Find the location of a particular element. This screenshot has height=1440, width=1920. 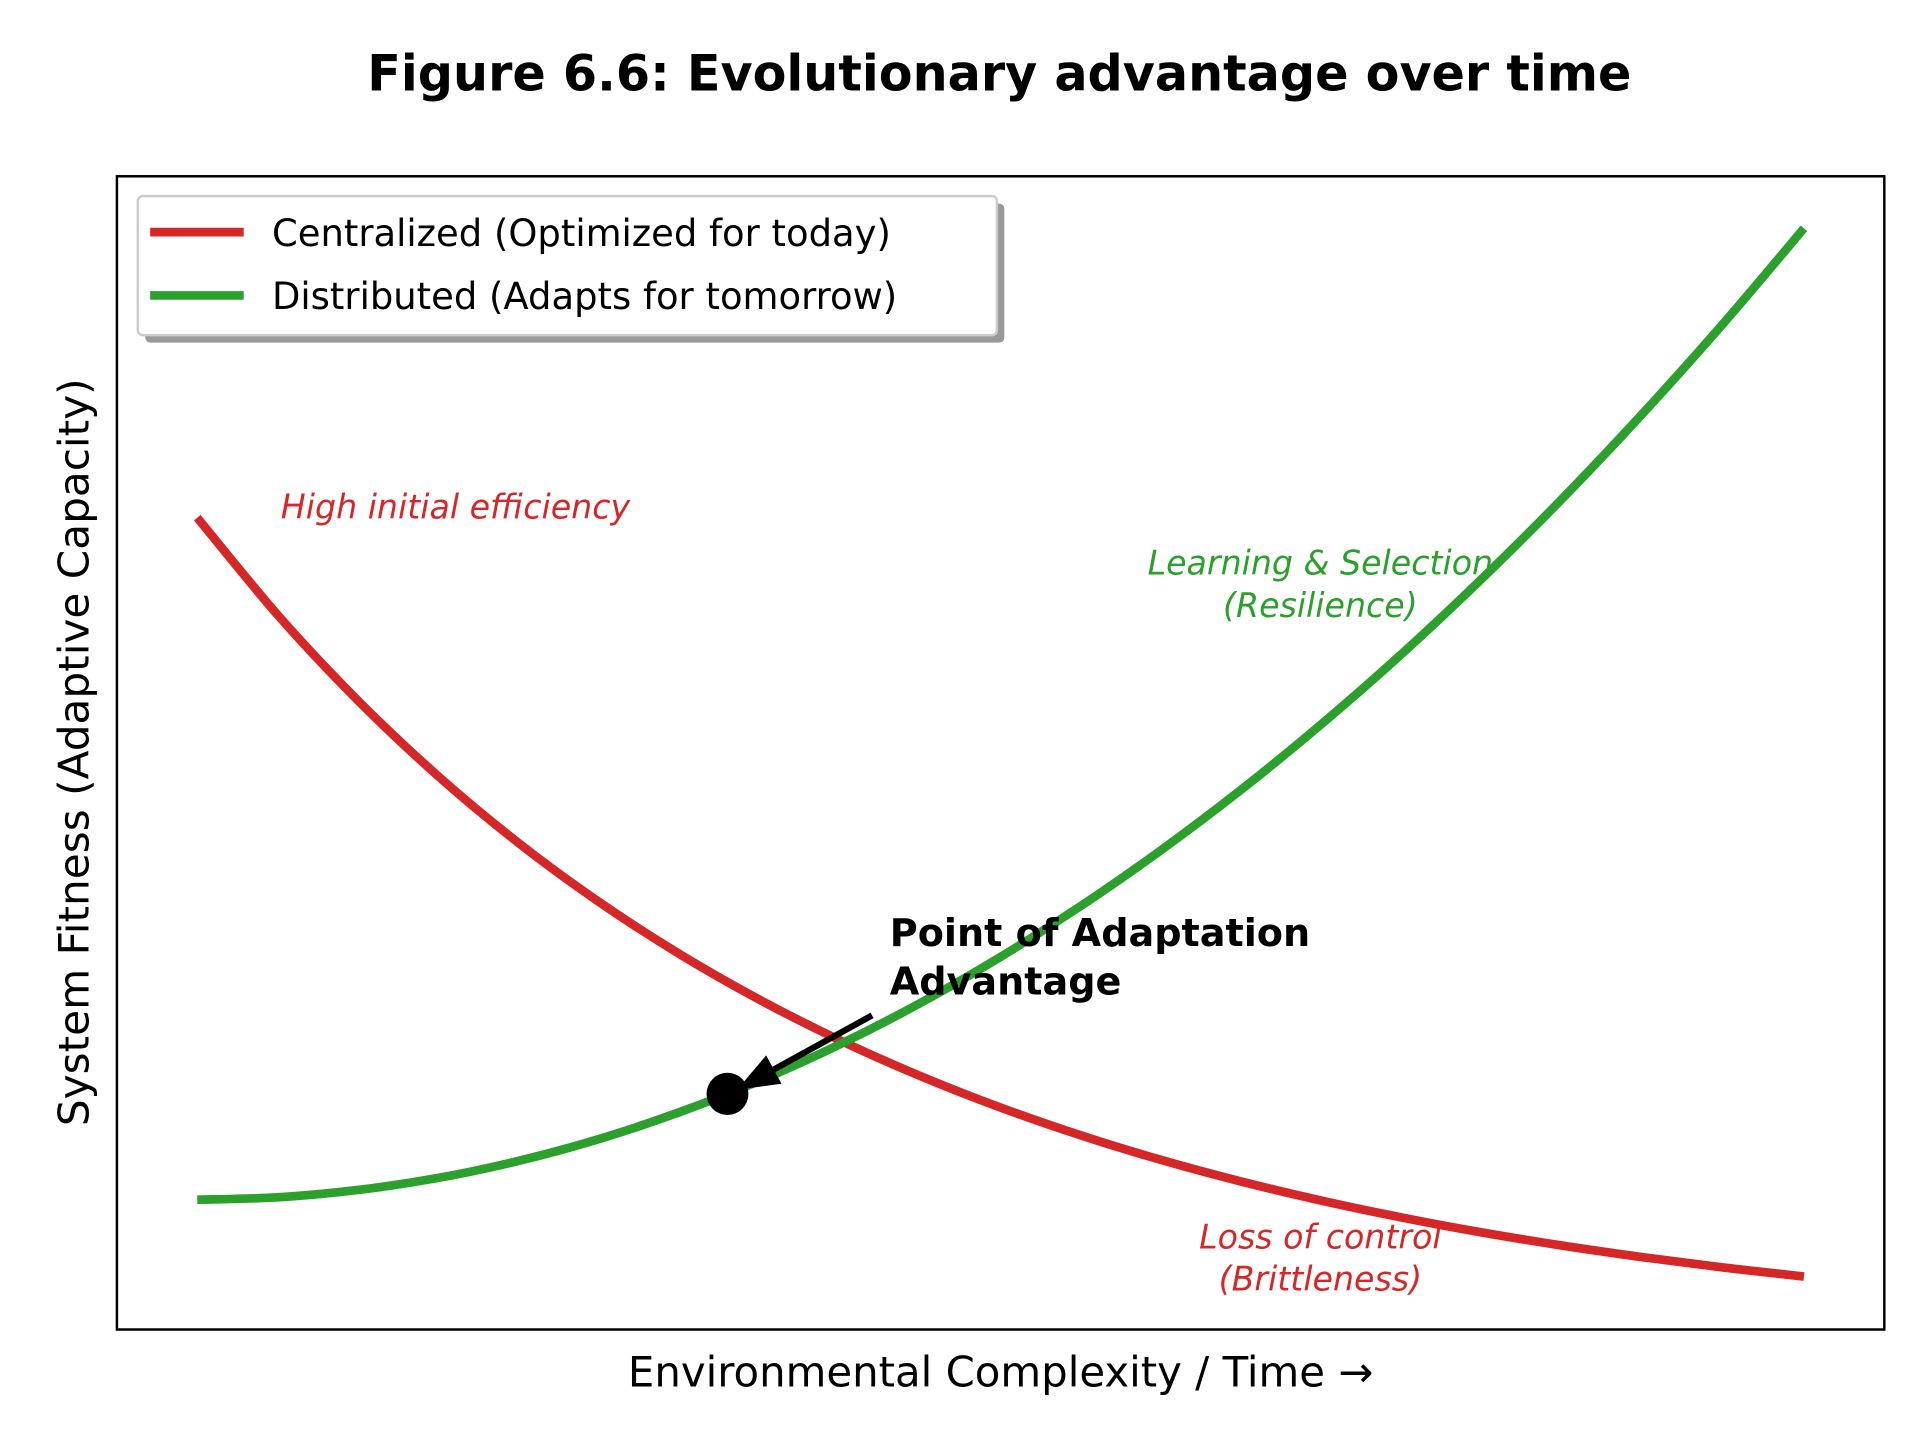

annotation-arrow-head is located at coordinates (759, 1072).